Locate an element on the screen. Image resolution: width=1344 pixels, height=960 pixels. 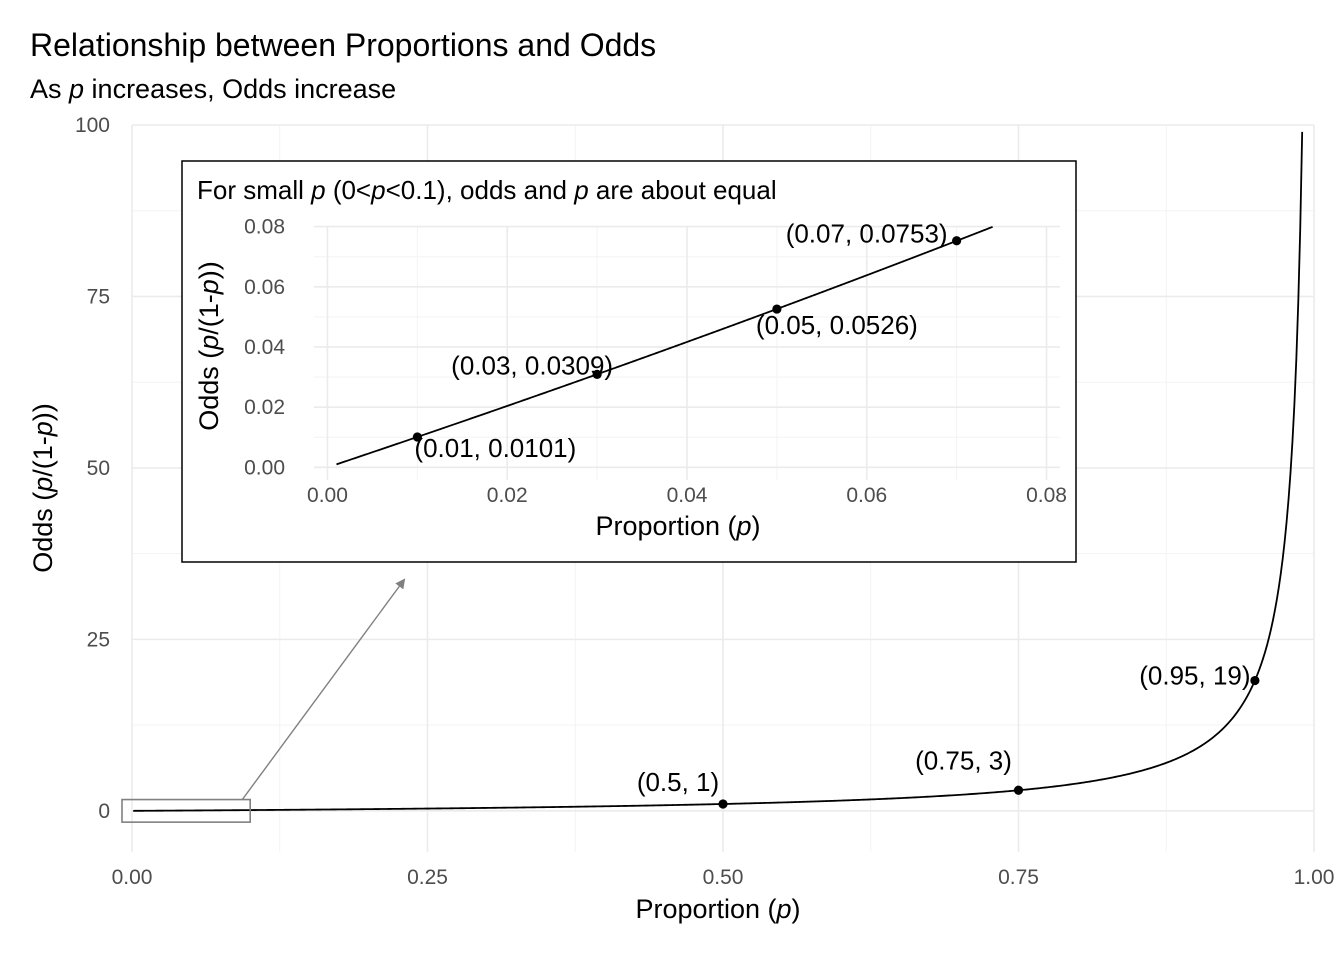
x-tick-label: 0.06 is located at coordinates (866, 495).